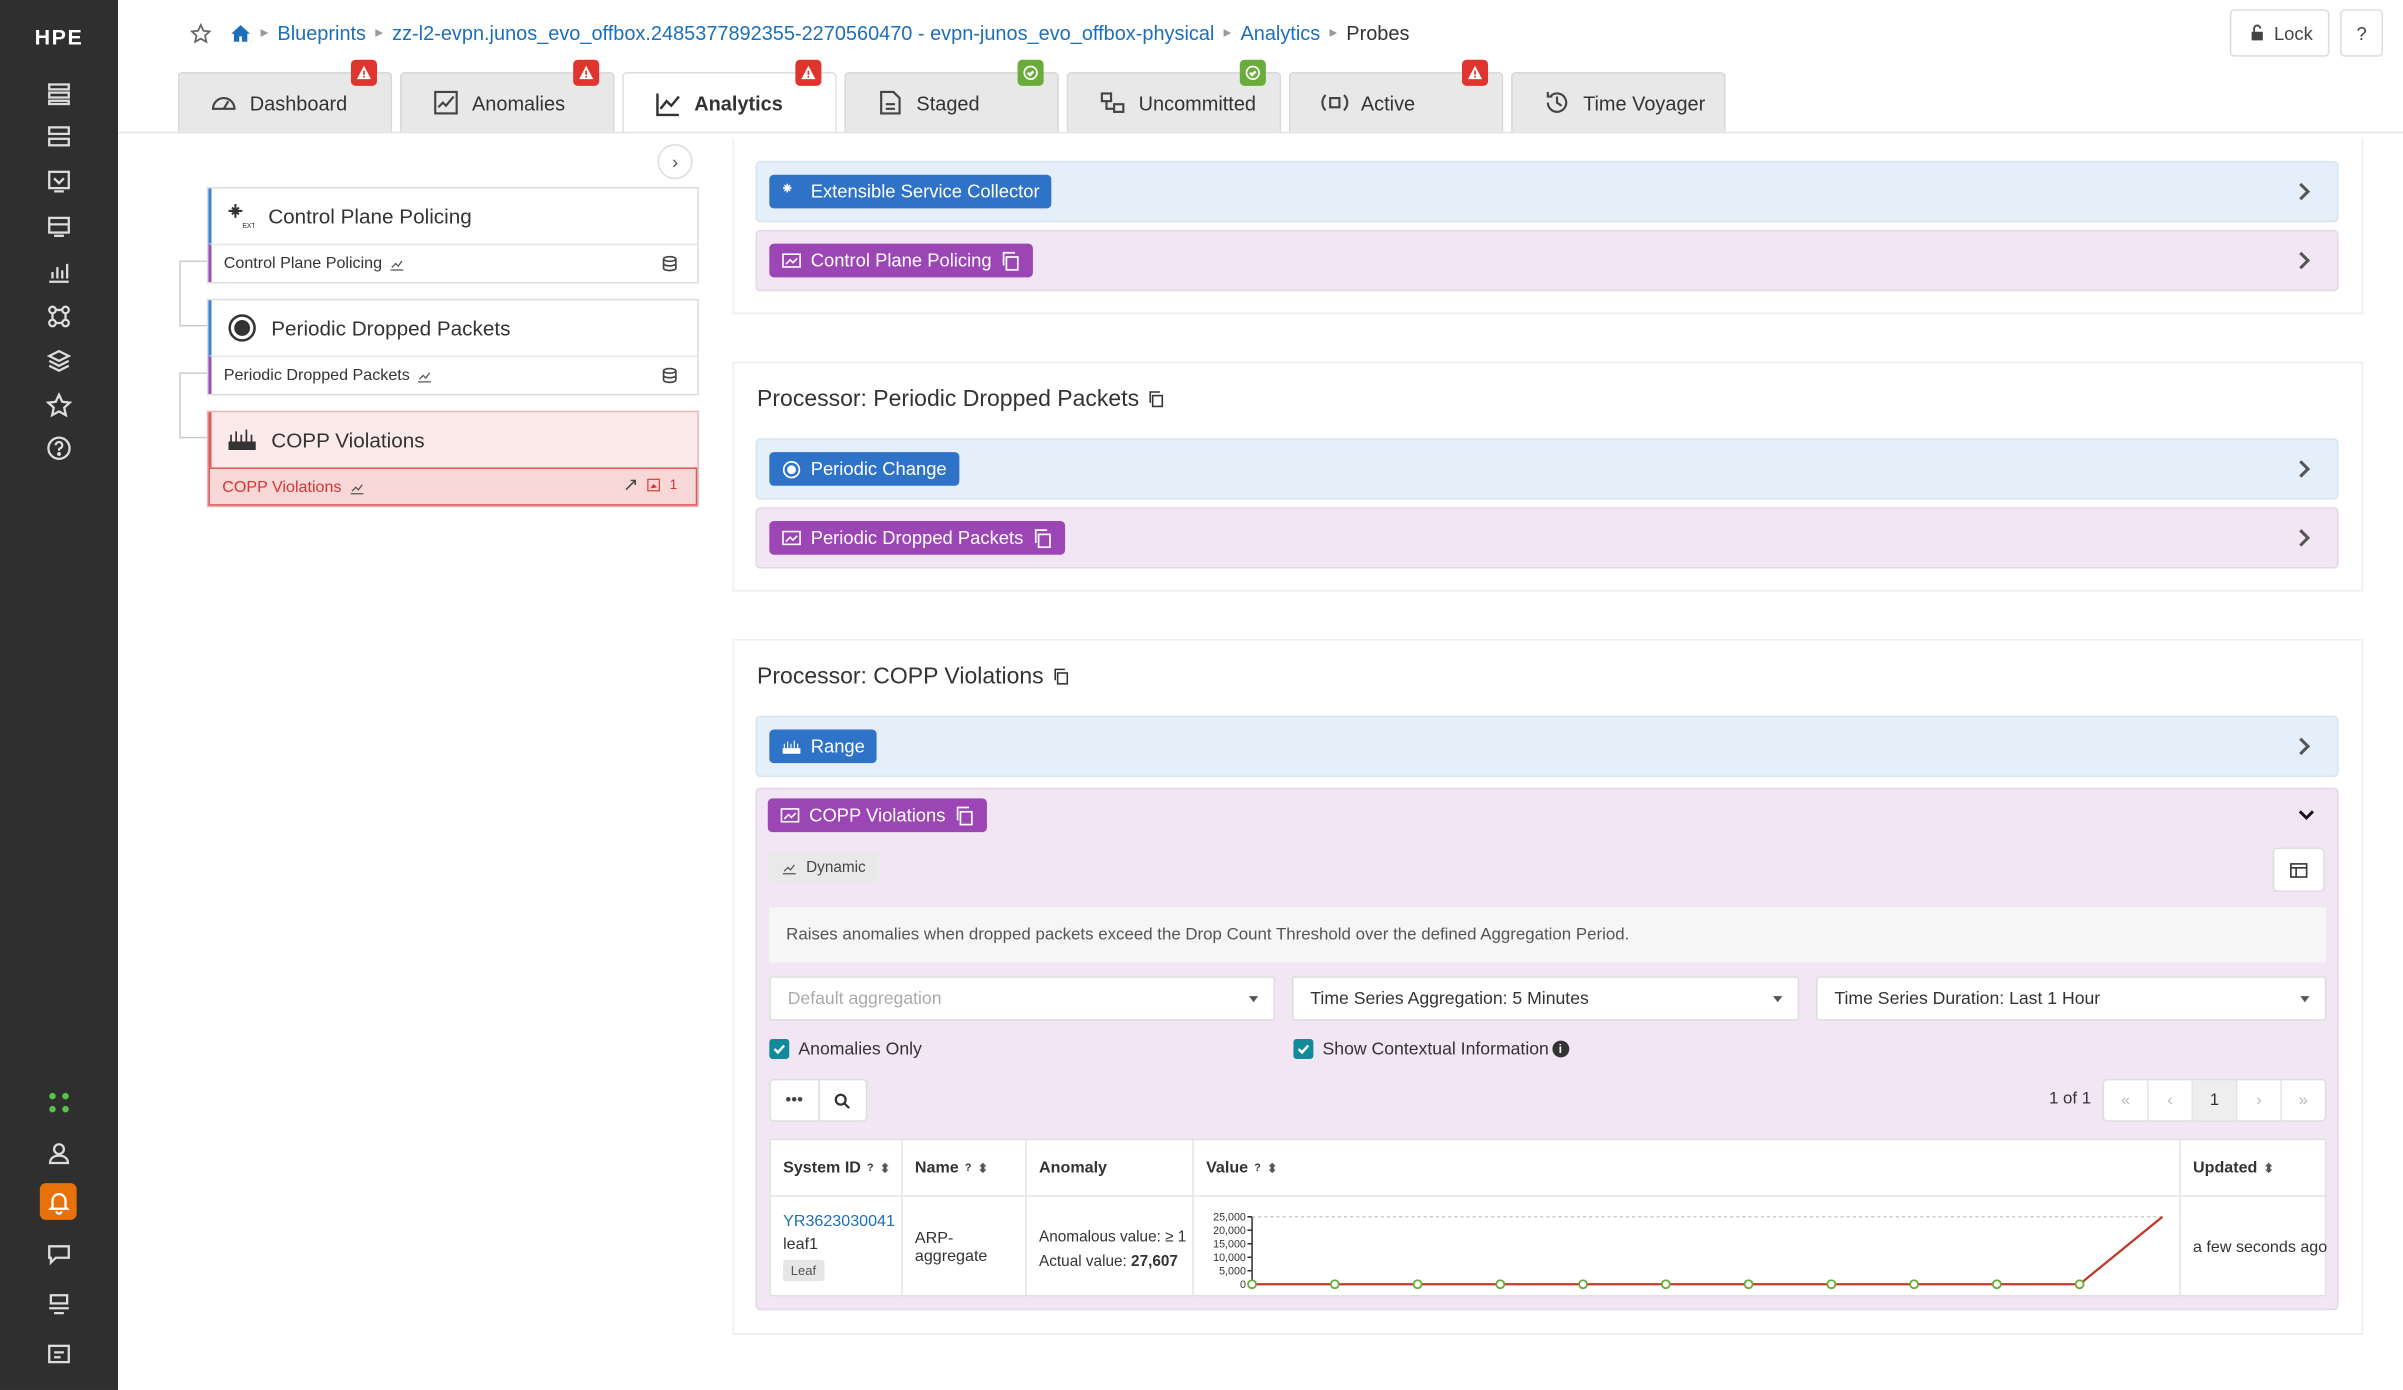 This screenshot has width=2403, height=1390. I want to click on tab-active: Active, so click(1396, 95).